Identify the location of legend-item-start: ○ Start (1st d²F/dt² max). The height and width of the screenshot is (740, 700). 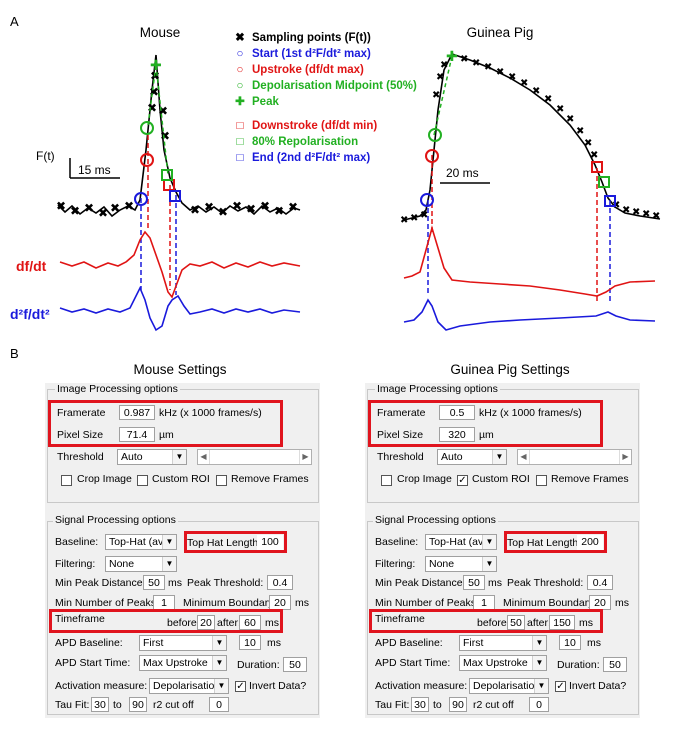
(303, 54).